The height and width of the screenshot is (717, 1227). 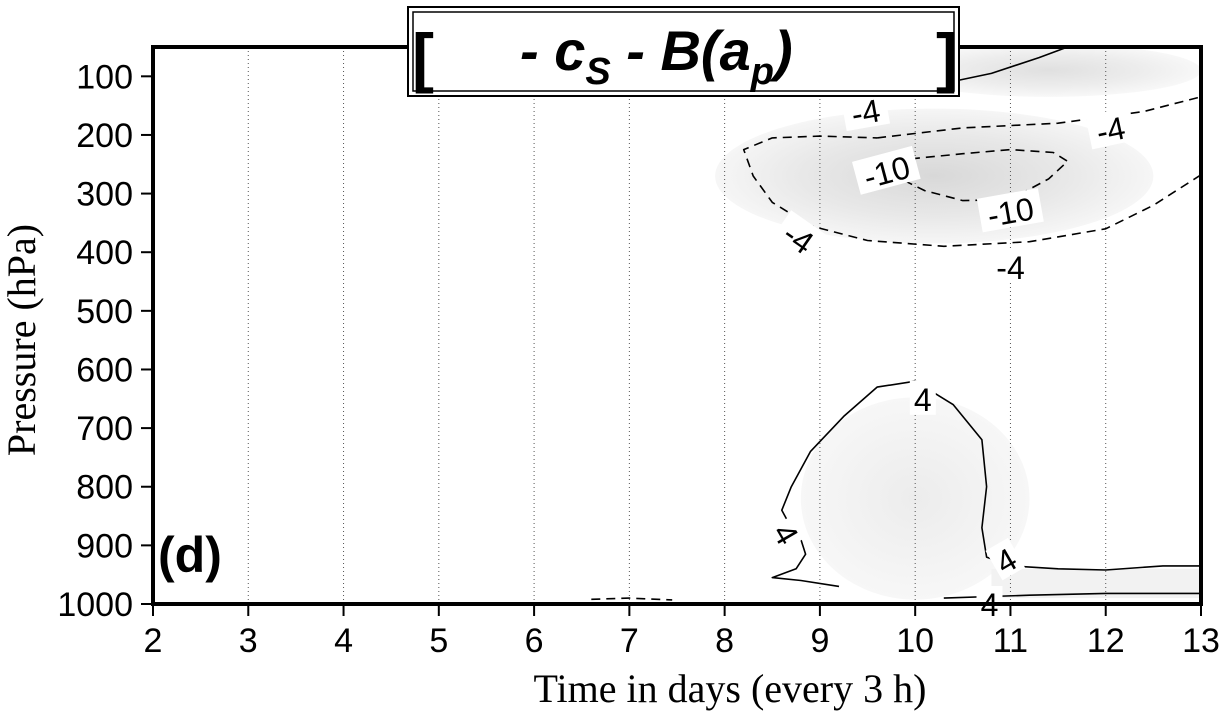 What do you see at coordinates (104, 370) in the screenshot?
I see `y-tick-label: 600` at bounding box center [104, 370].